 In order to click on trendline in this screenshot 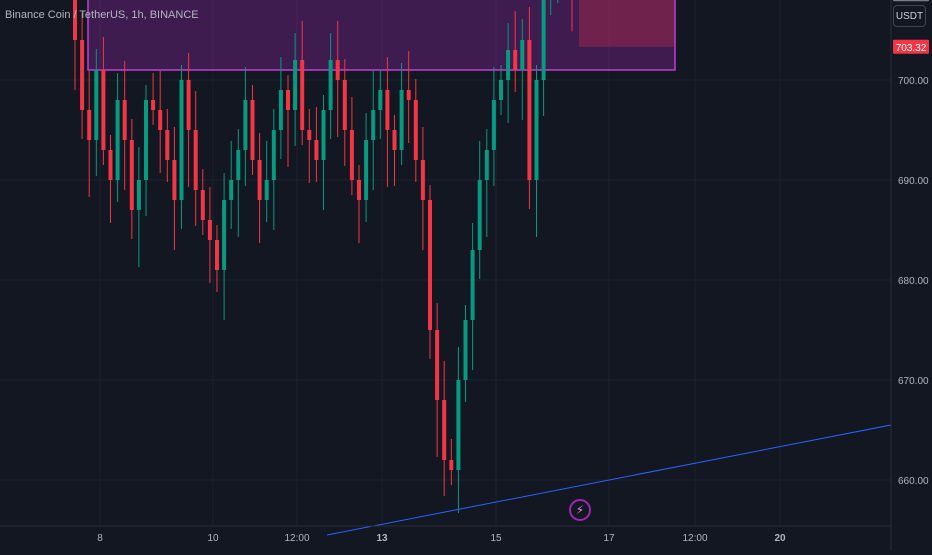, I will do `click(609, 480)`.